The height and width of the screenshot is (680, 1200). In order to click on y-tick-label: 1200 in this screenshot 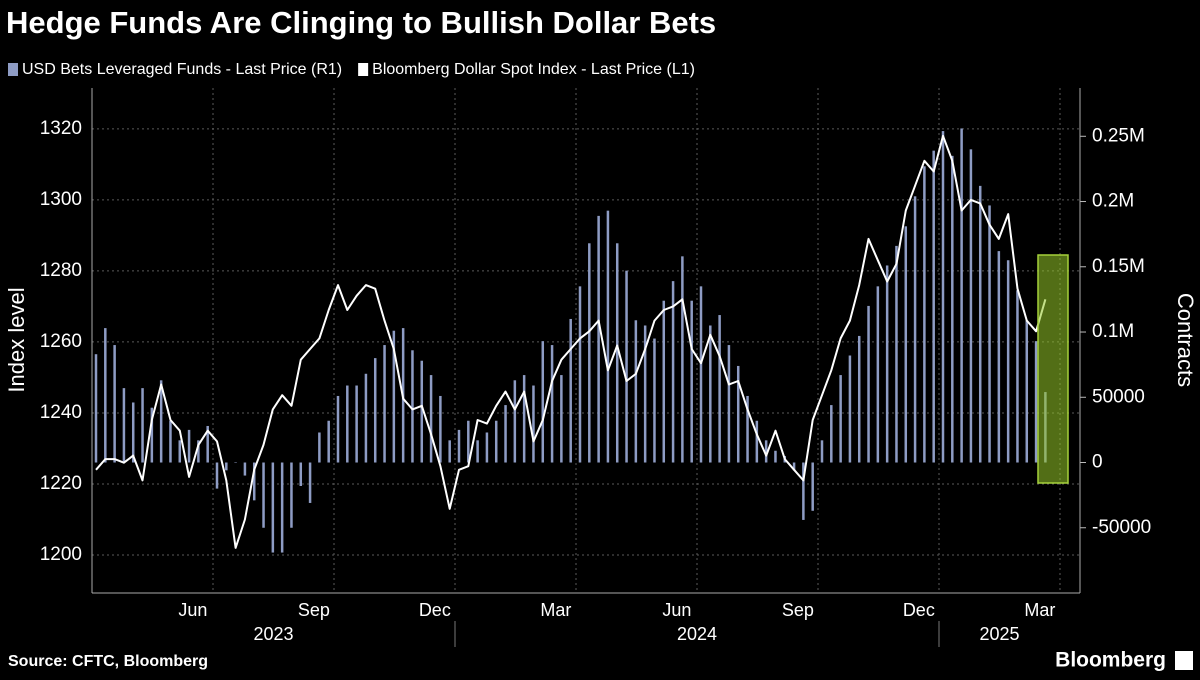, I will do `click(61, 554)`.